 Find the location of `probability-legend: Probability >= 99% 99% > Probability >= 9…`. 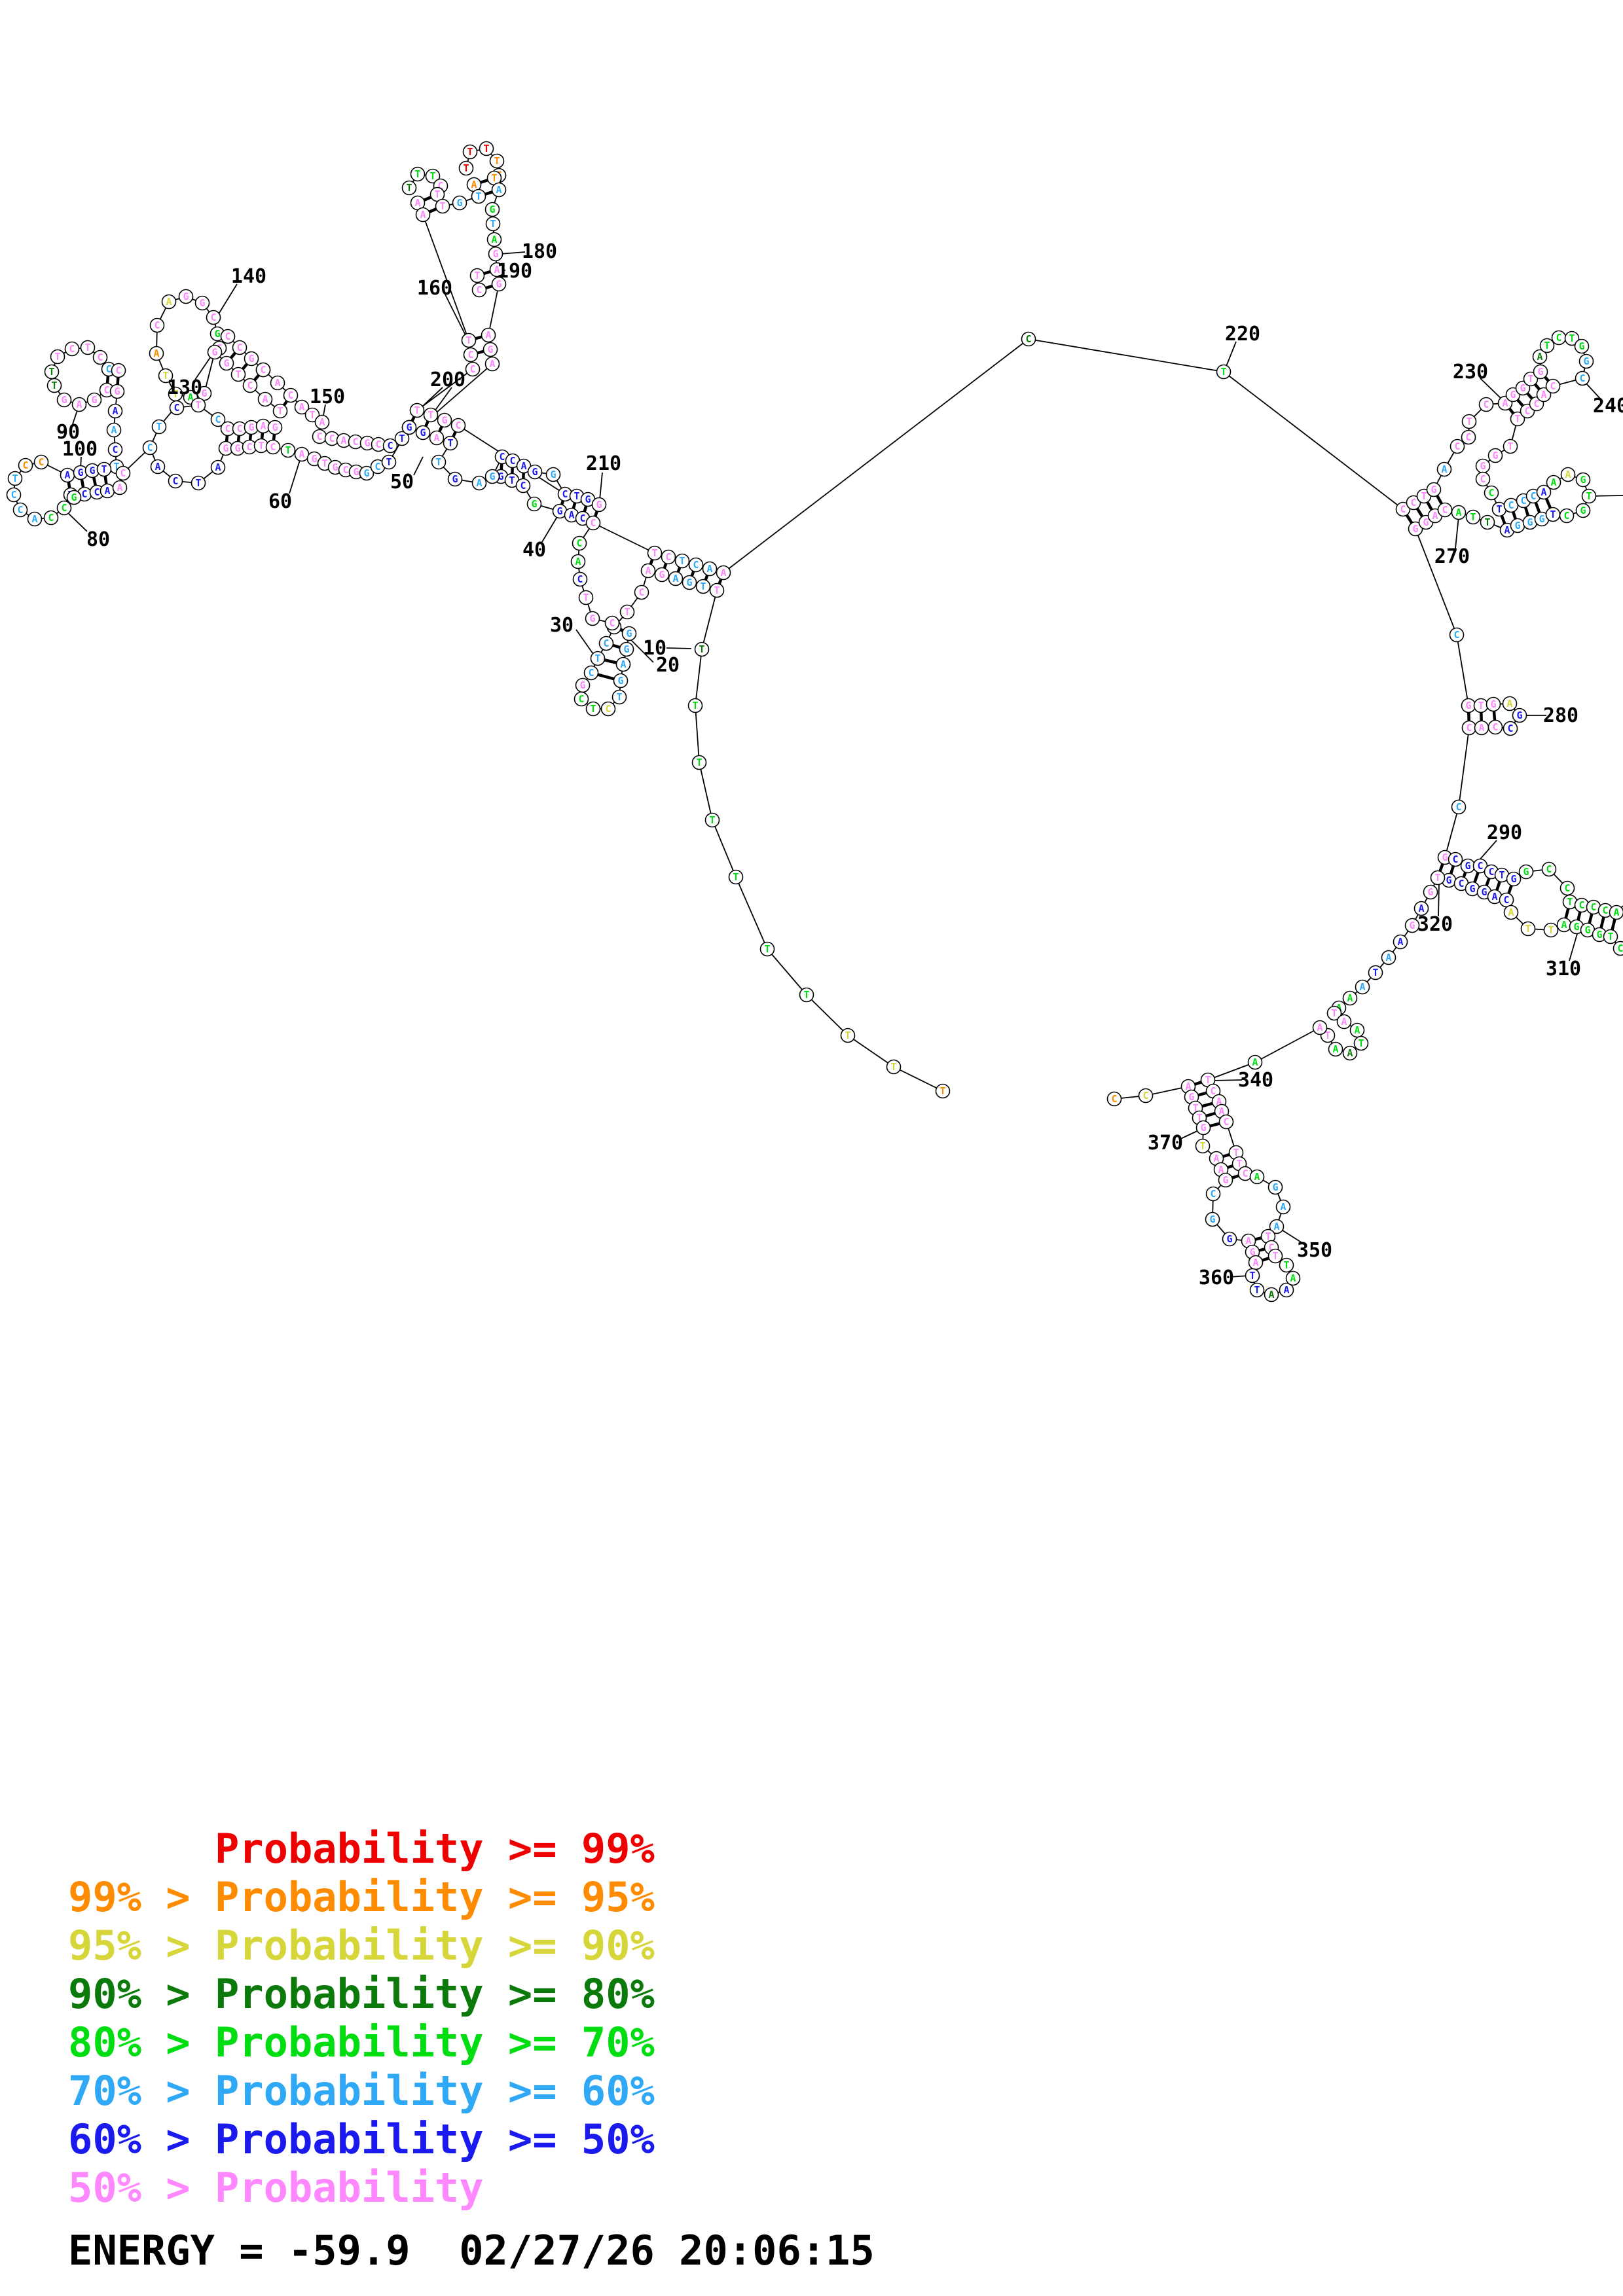

probability-legend: Probability >= 99% 99% > Probability >= 9… is located at coordinates (361, 2018).